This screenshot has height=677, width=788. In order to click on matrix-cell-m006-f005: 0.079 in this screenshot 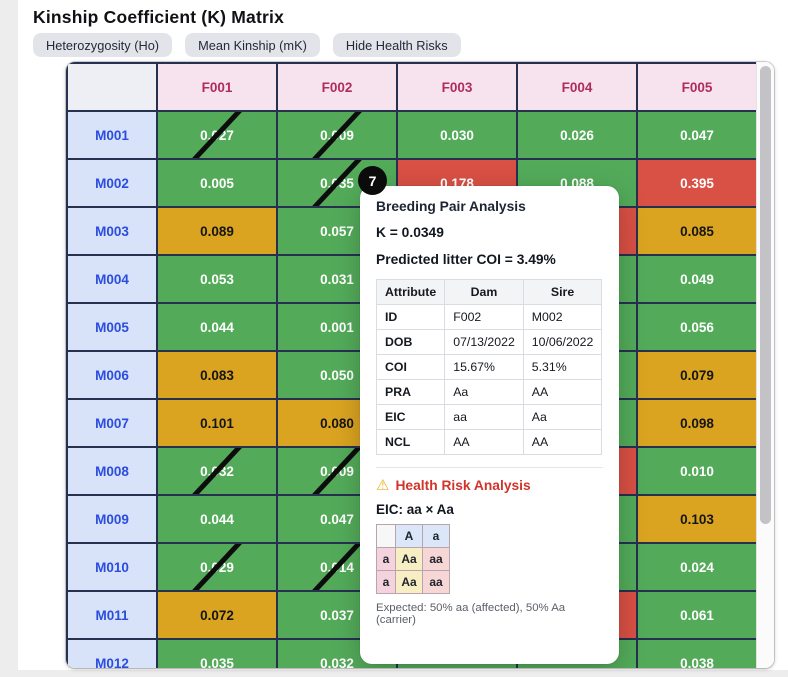, I will do `click(697, 375)`.